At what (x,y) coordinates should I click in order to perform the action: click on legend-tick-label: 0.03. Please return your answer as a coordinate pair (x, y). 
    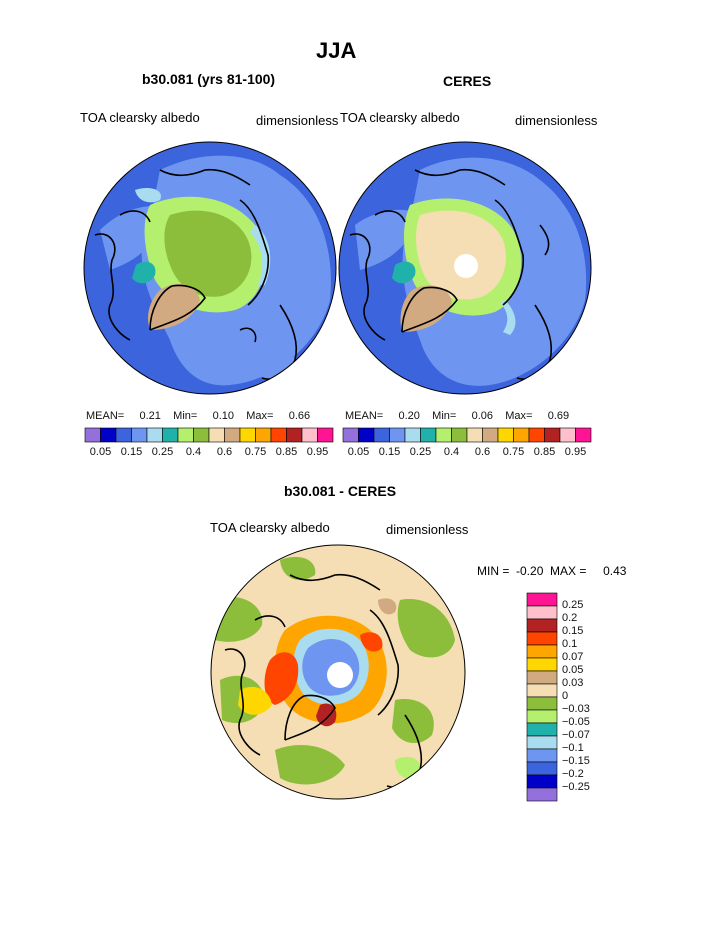
    Looking at the image, I should click on (573, 683).